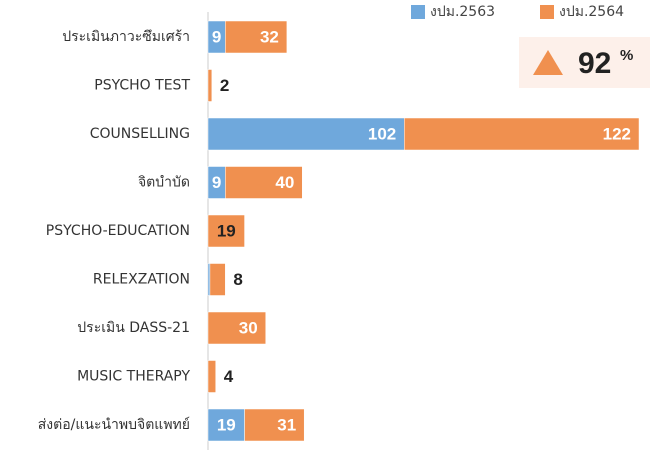 This screenshot has width=665, height=453. What do you see at coordinates (142, 86) in the screenshot?
I see `category-label: PSYCHO TEST` at bounding box center [142, 86].